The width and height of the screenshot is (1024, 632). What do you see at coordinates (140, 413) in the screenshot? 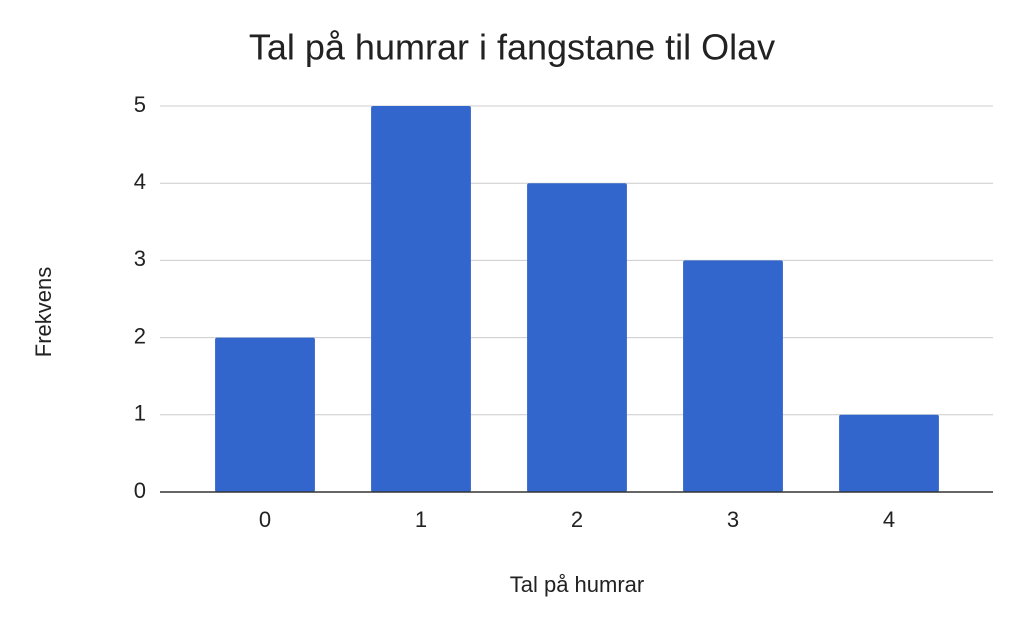
I see `y-tick-label: 1` at bounding box center [140, 413].